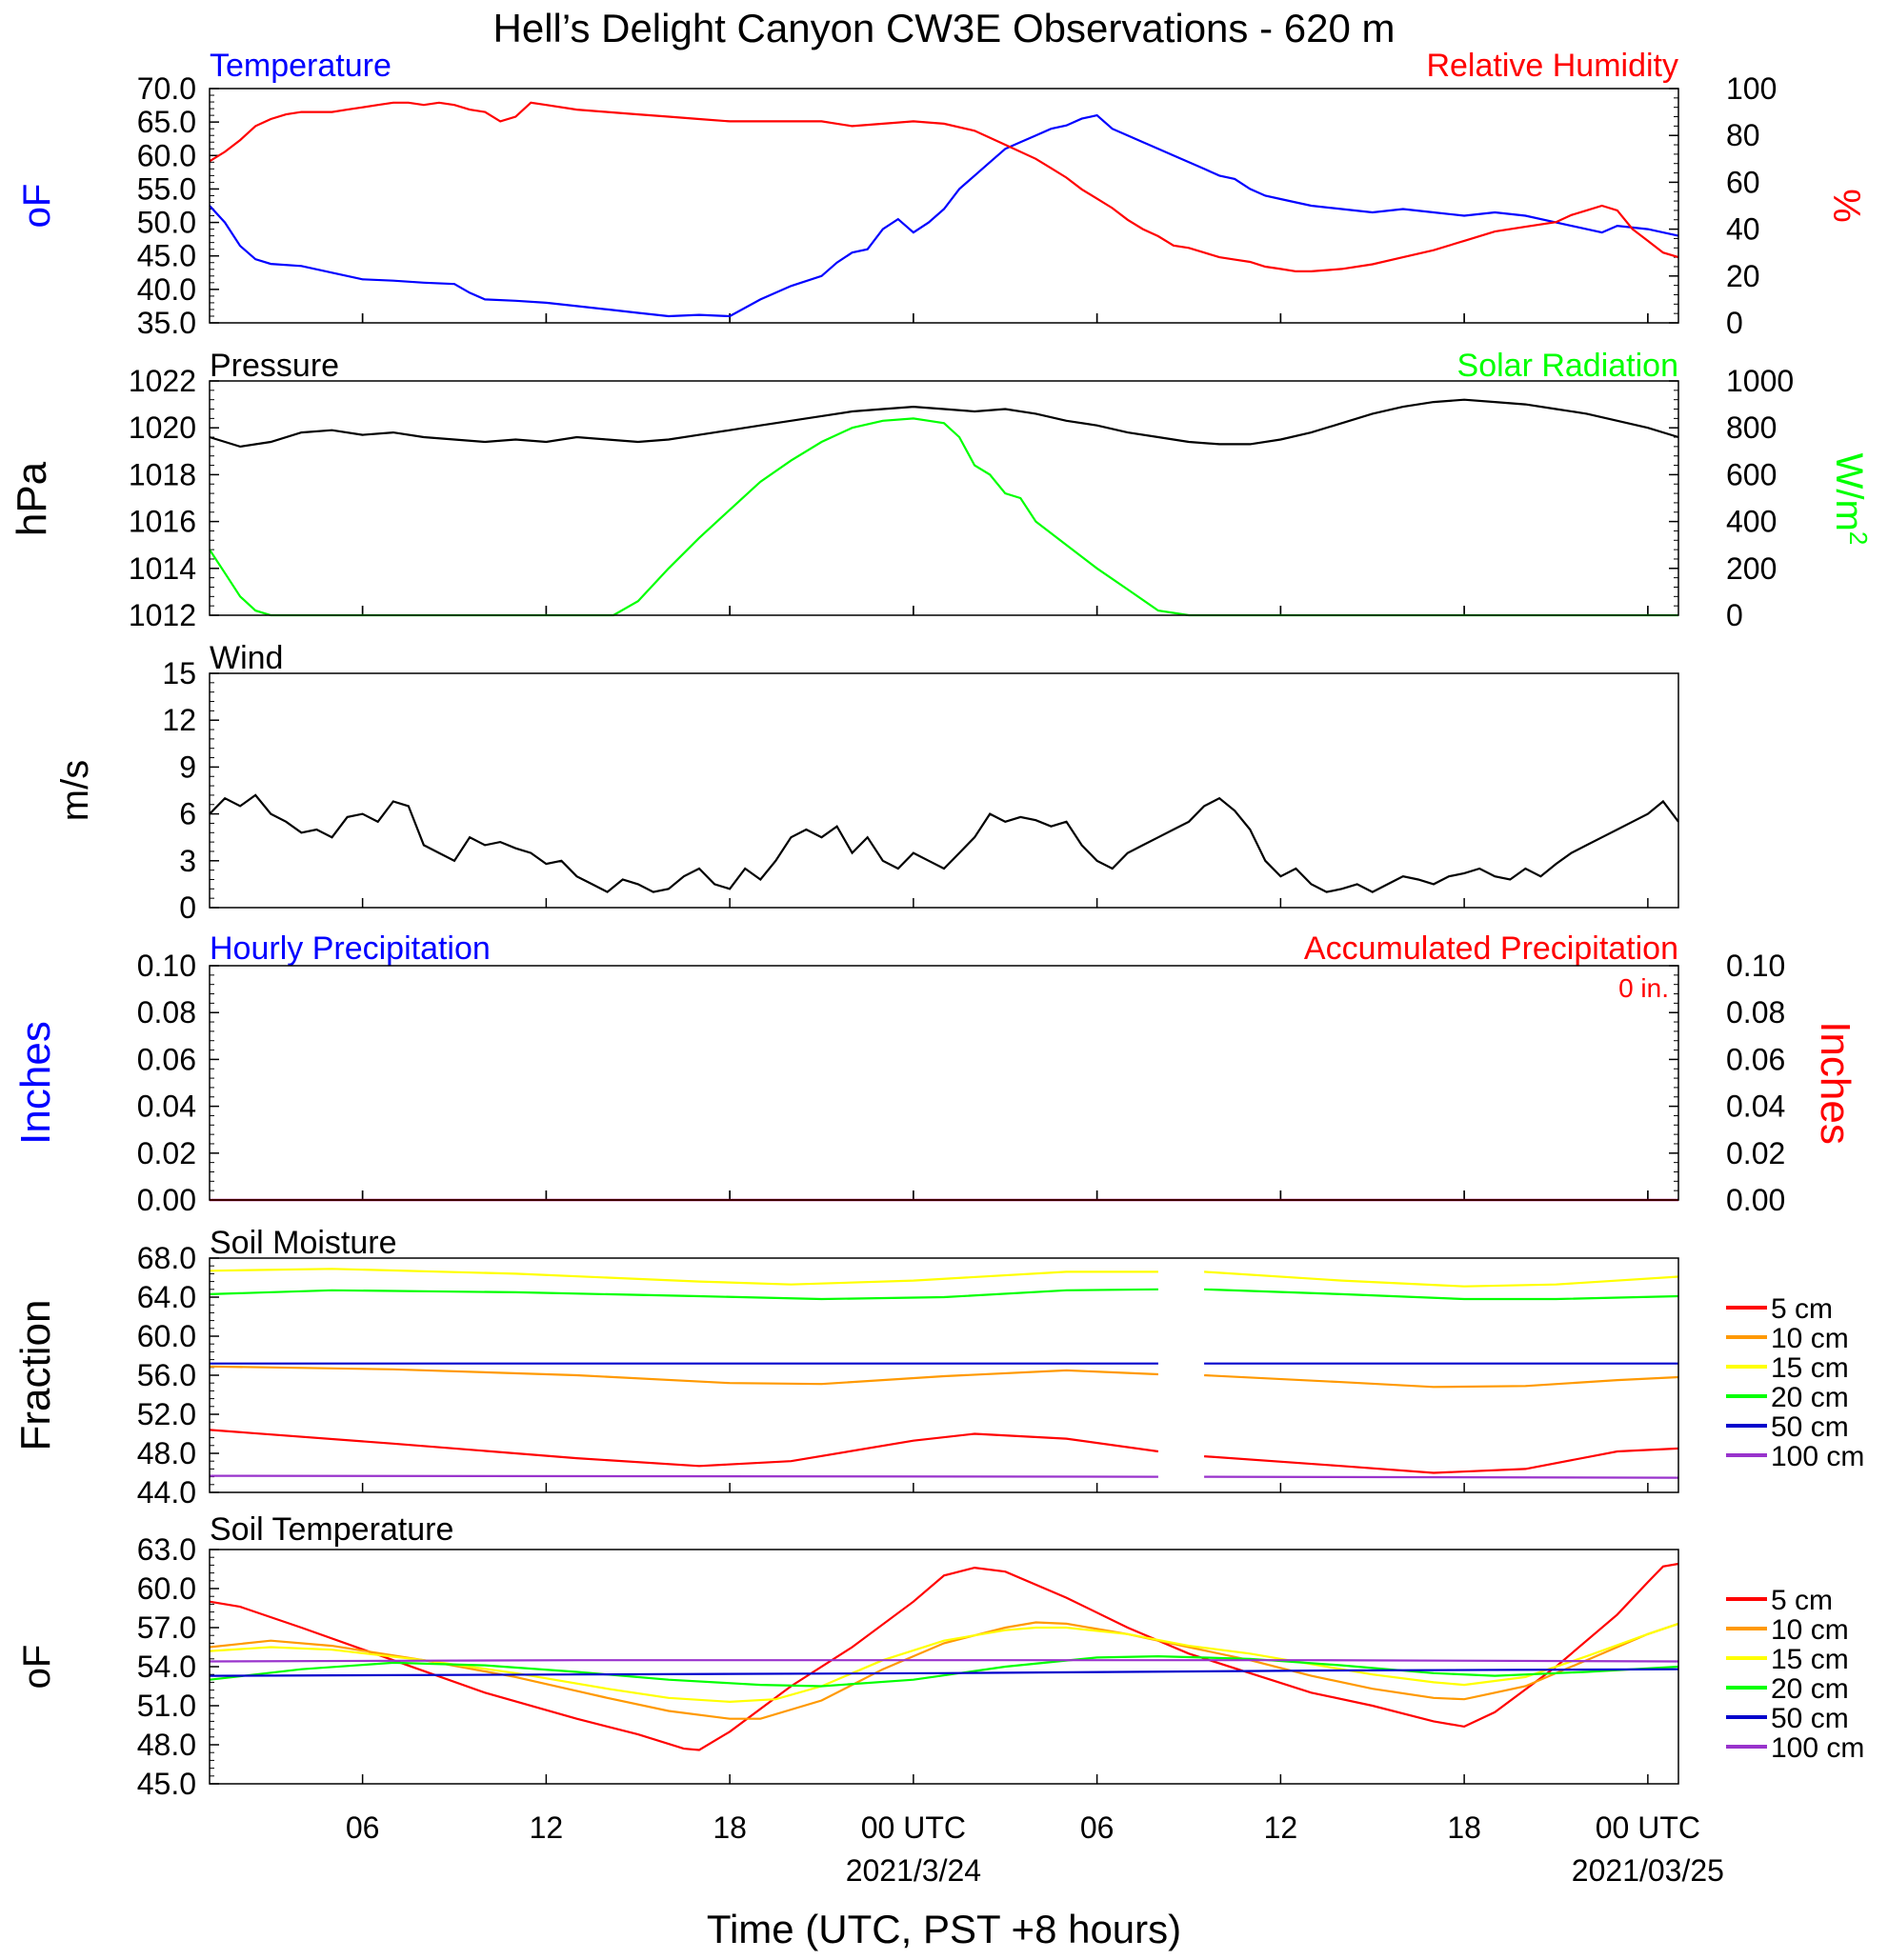  What do you see at coordinates (187, 814) in the screenshot?
I see `y-tick-label: 6` at bounding box center [187, 814].